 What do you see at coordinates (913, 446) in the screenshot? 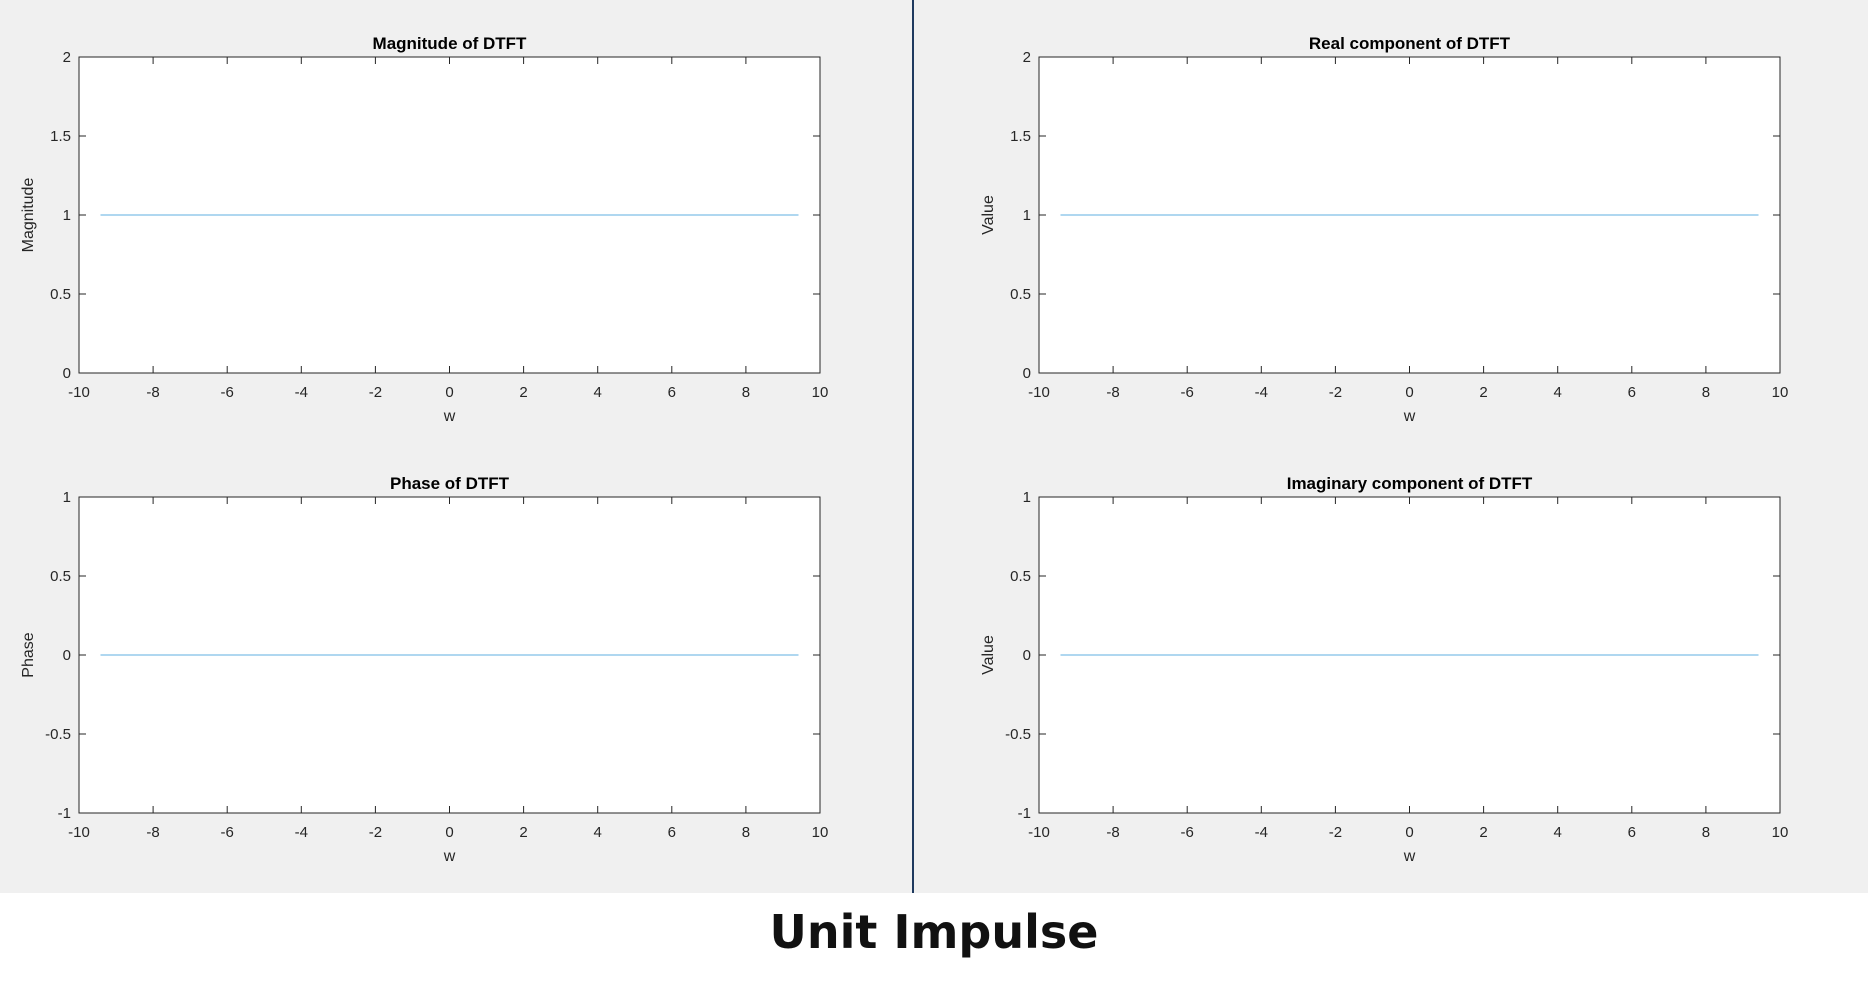
I see `panel-divider` at bounding box center [913, 446].